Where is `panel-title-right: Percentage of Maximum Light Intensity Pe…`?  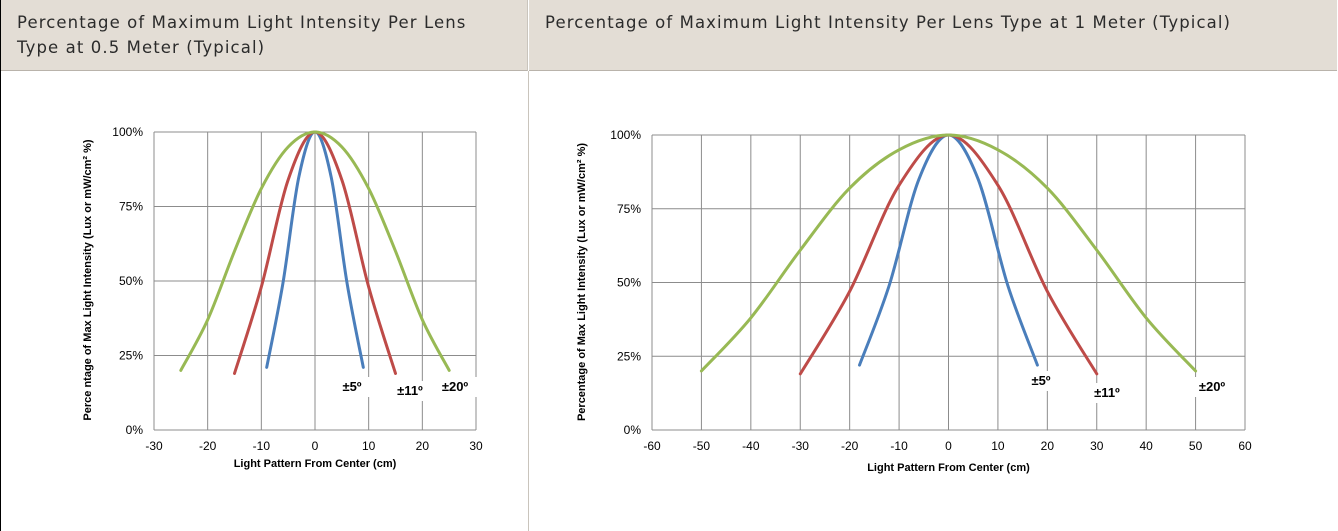 panel-title-right: Percentage of Maximum Light Intensity Pe… is located at coordinates (888, 22).